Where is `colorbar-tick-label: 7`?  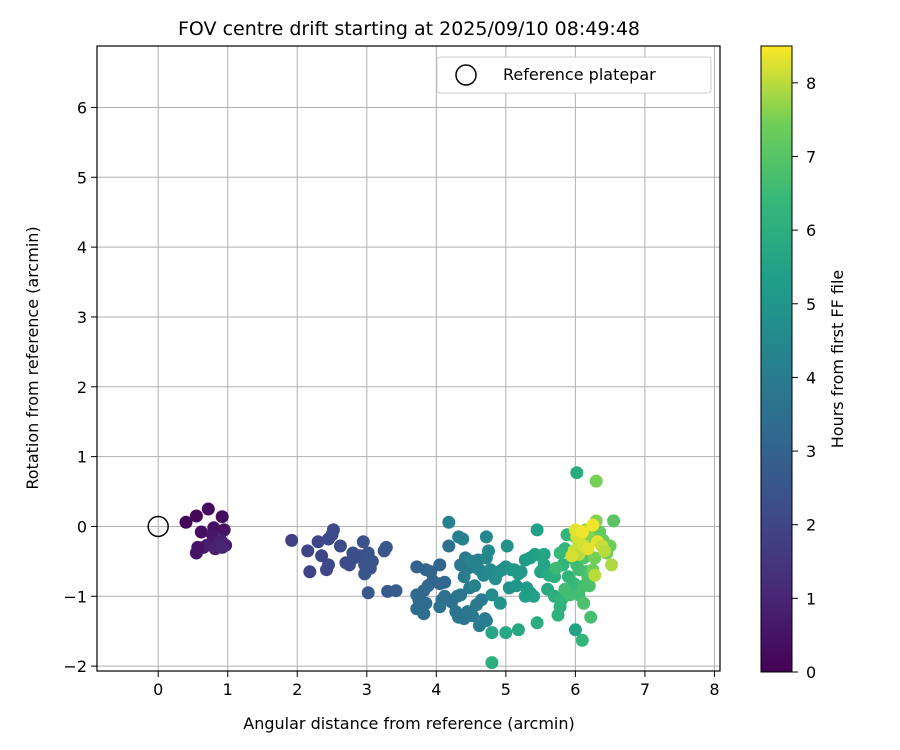
colorbar-tick-label: 7 is located at coordinates (811, 156).